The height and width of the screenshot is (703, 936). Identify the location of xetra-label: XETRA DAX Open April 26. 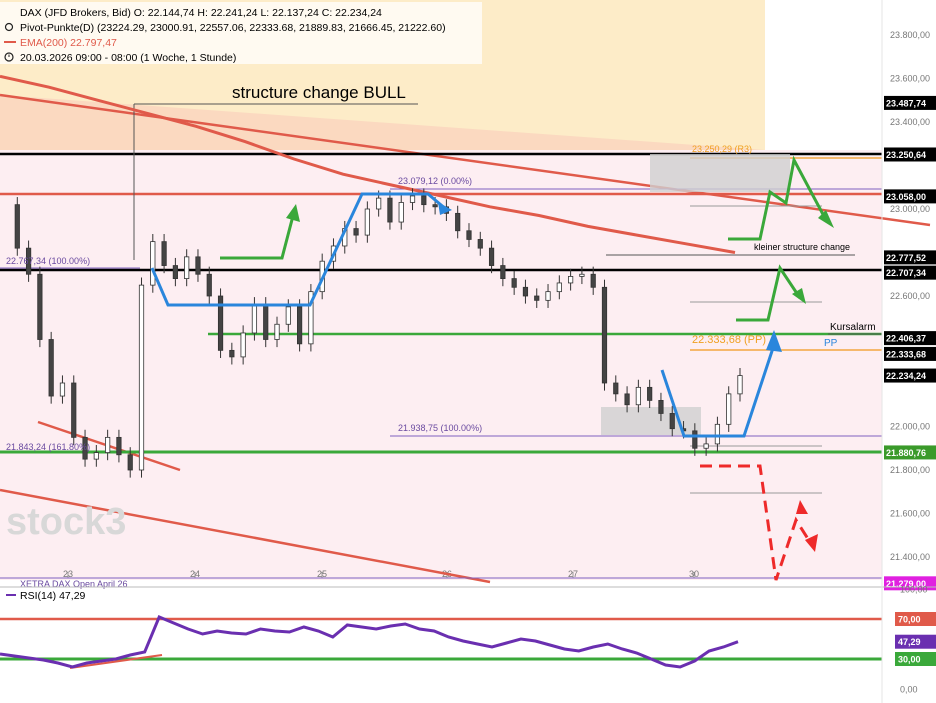
(74, 584).